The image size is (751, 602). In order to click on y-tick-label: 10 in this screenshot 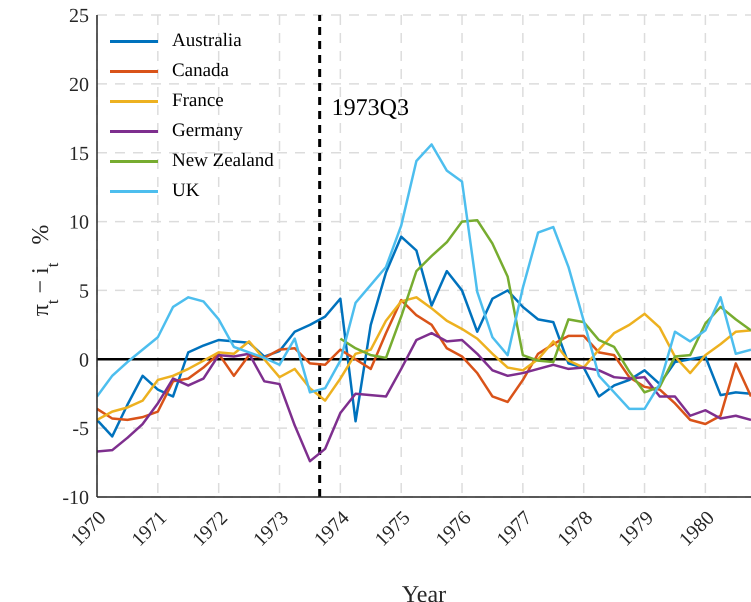, I will do `click(79, 223)`.